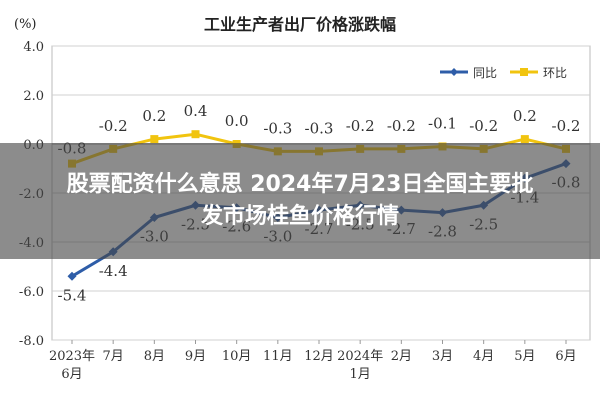  What do you see at coordinates (503, 73) in the screenshot?
I see `legend: 同比 环比` at bounding box center [503, 73].